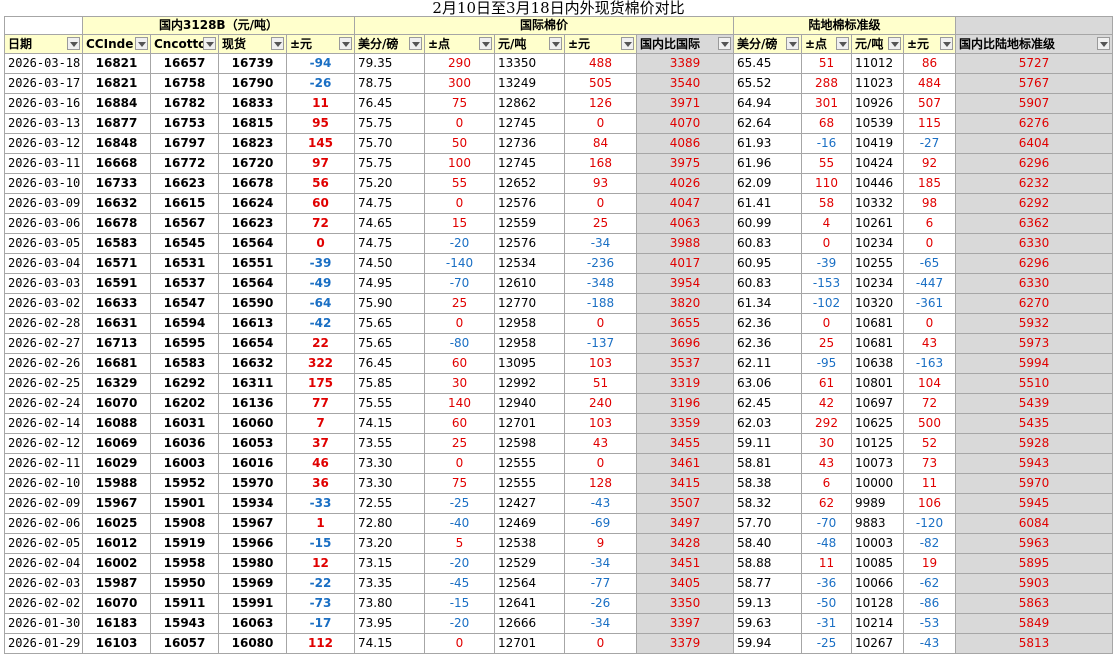 The height and width of the screenshot is (654, 1116). What do you see at coordinates (600, 483) in the screenshot?
I see `cell-d2: 128` at bounding box center [600, 483].